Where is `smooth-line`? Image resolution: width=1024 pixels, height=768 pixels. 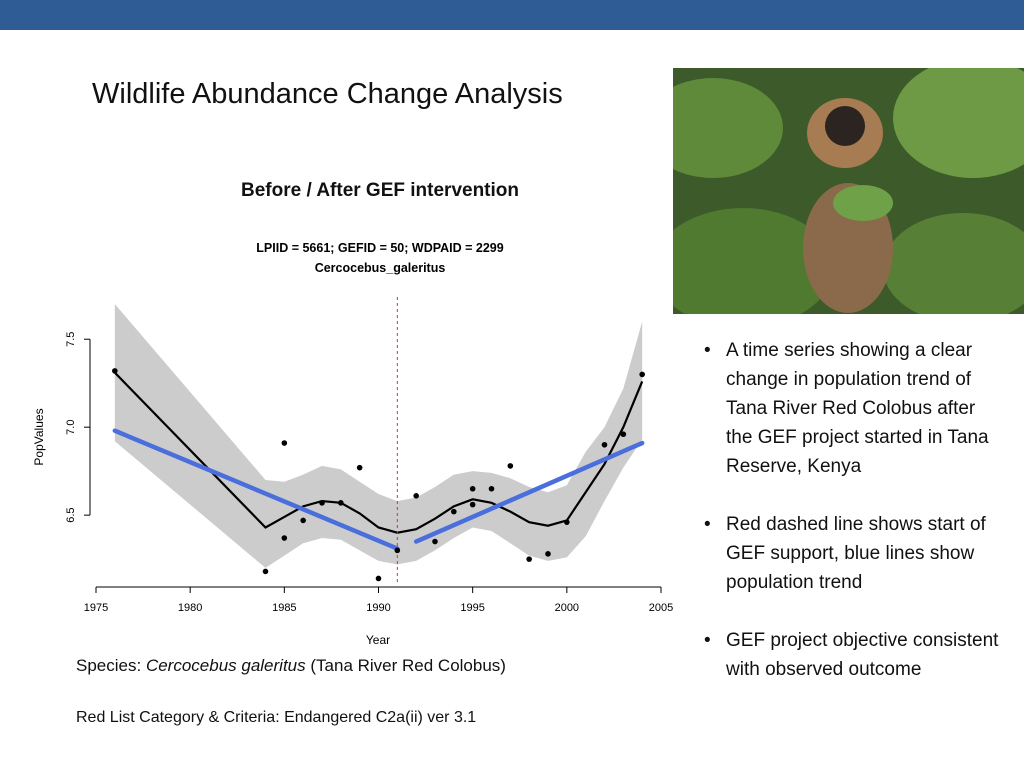 smooth-line is located at coordinates (379, 452).